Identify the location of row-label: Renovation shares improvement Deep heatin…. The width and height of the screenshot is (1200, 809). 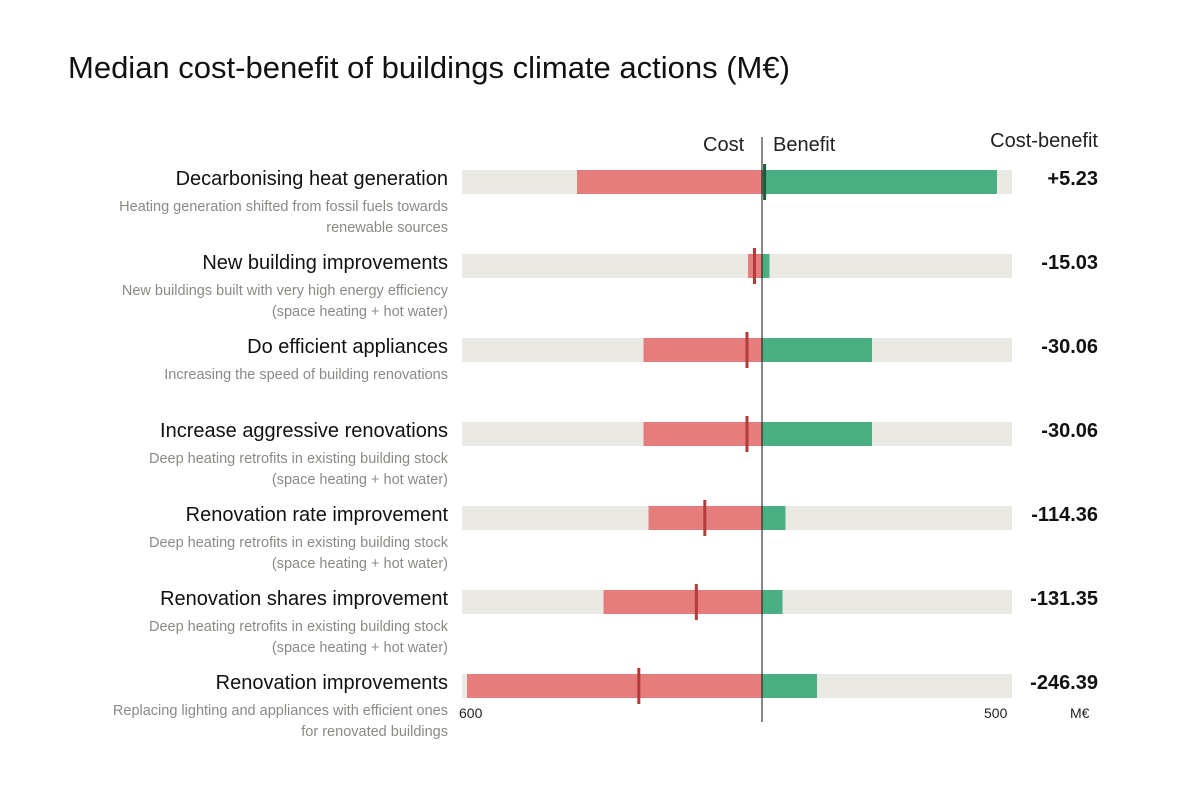
(238, 623).